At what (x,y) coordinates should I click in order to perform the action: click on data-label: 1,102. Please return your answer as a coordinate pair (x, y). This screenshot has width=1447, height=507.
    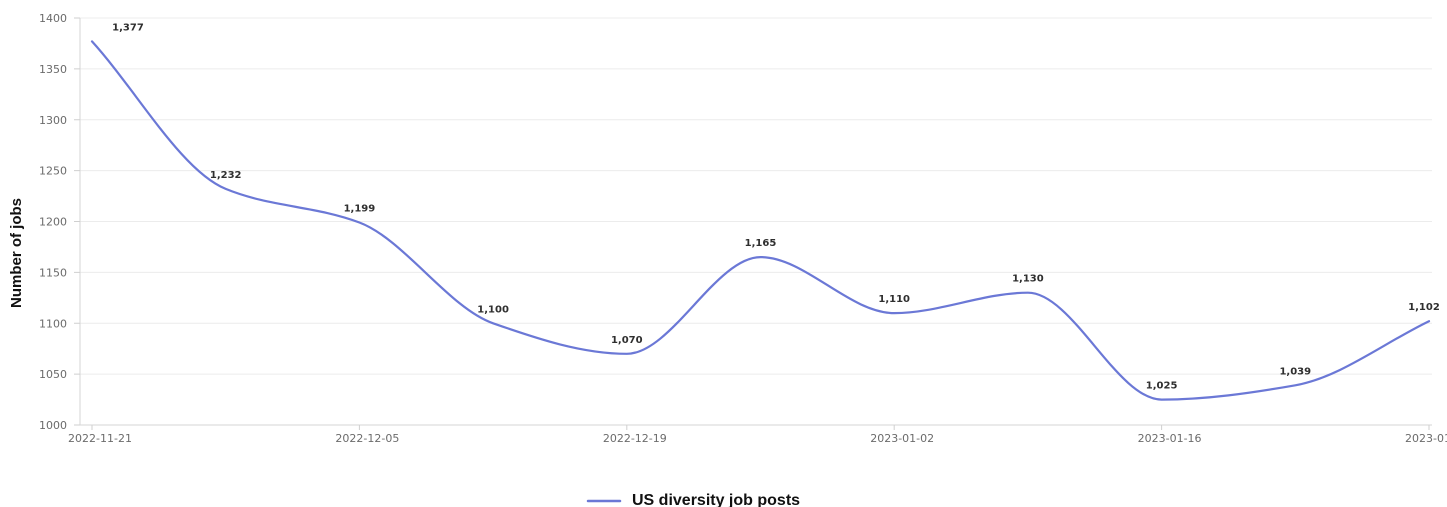
    Looking at the image, I should click on (1424, 307).